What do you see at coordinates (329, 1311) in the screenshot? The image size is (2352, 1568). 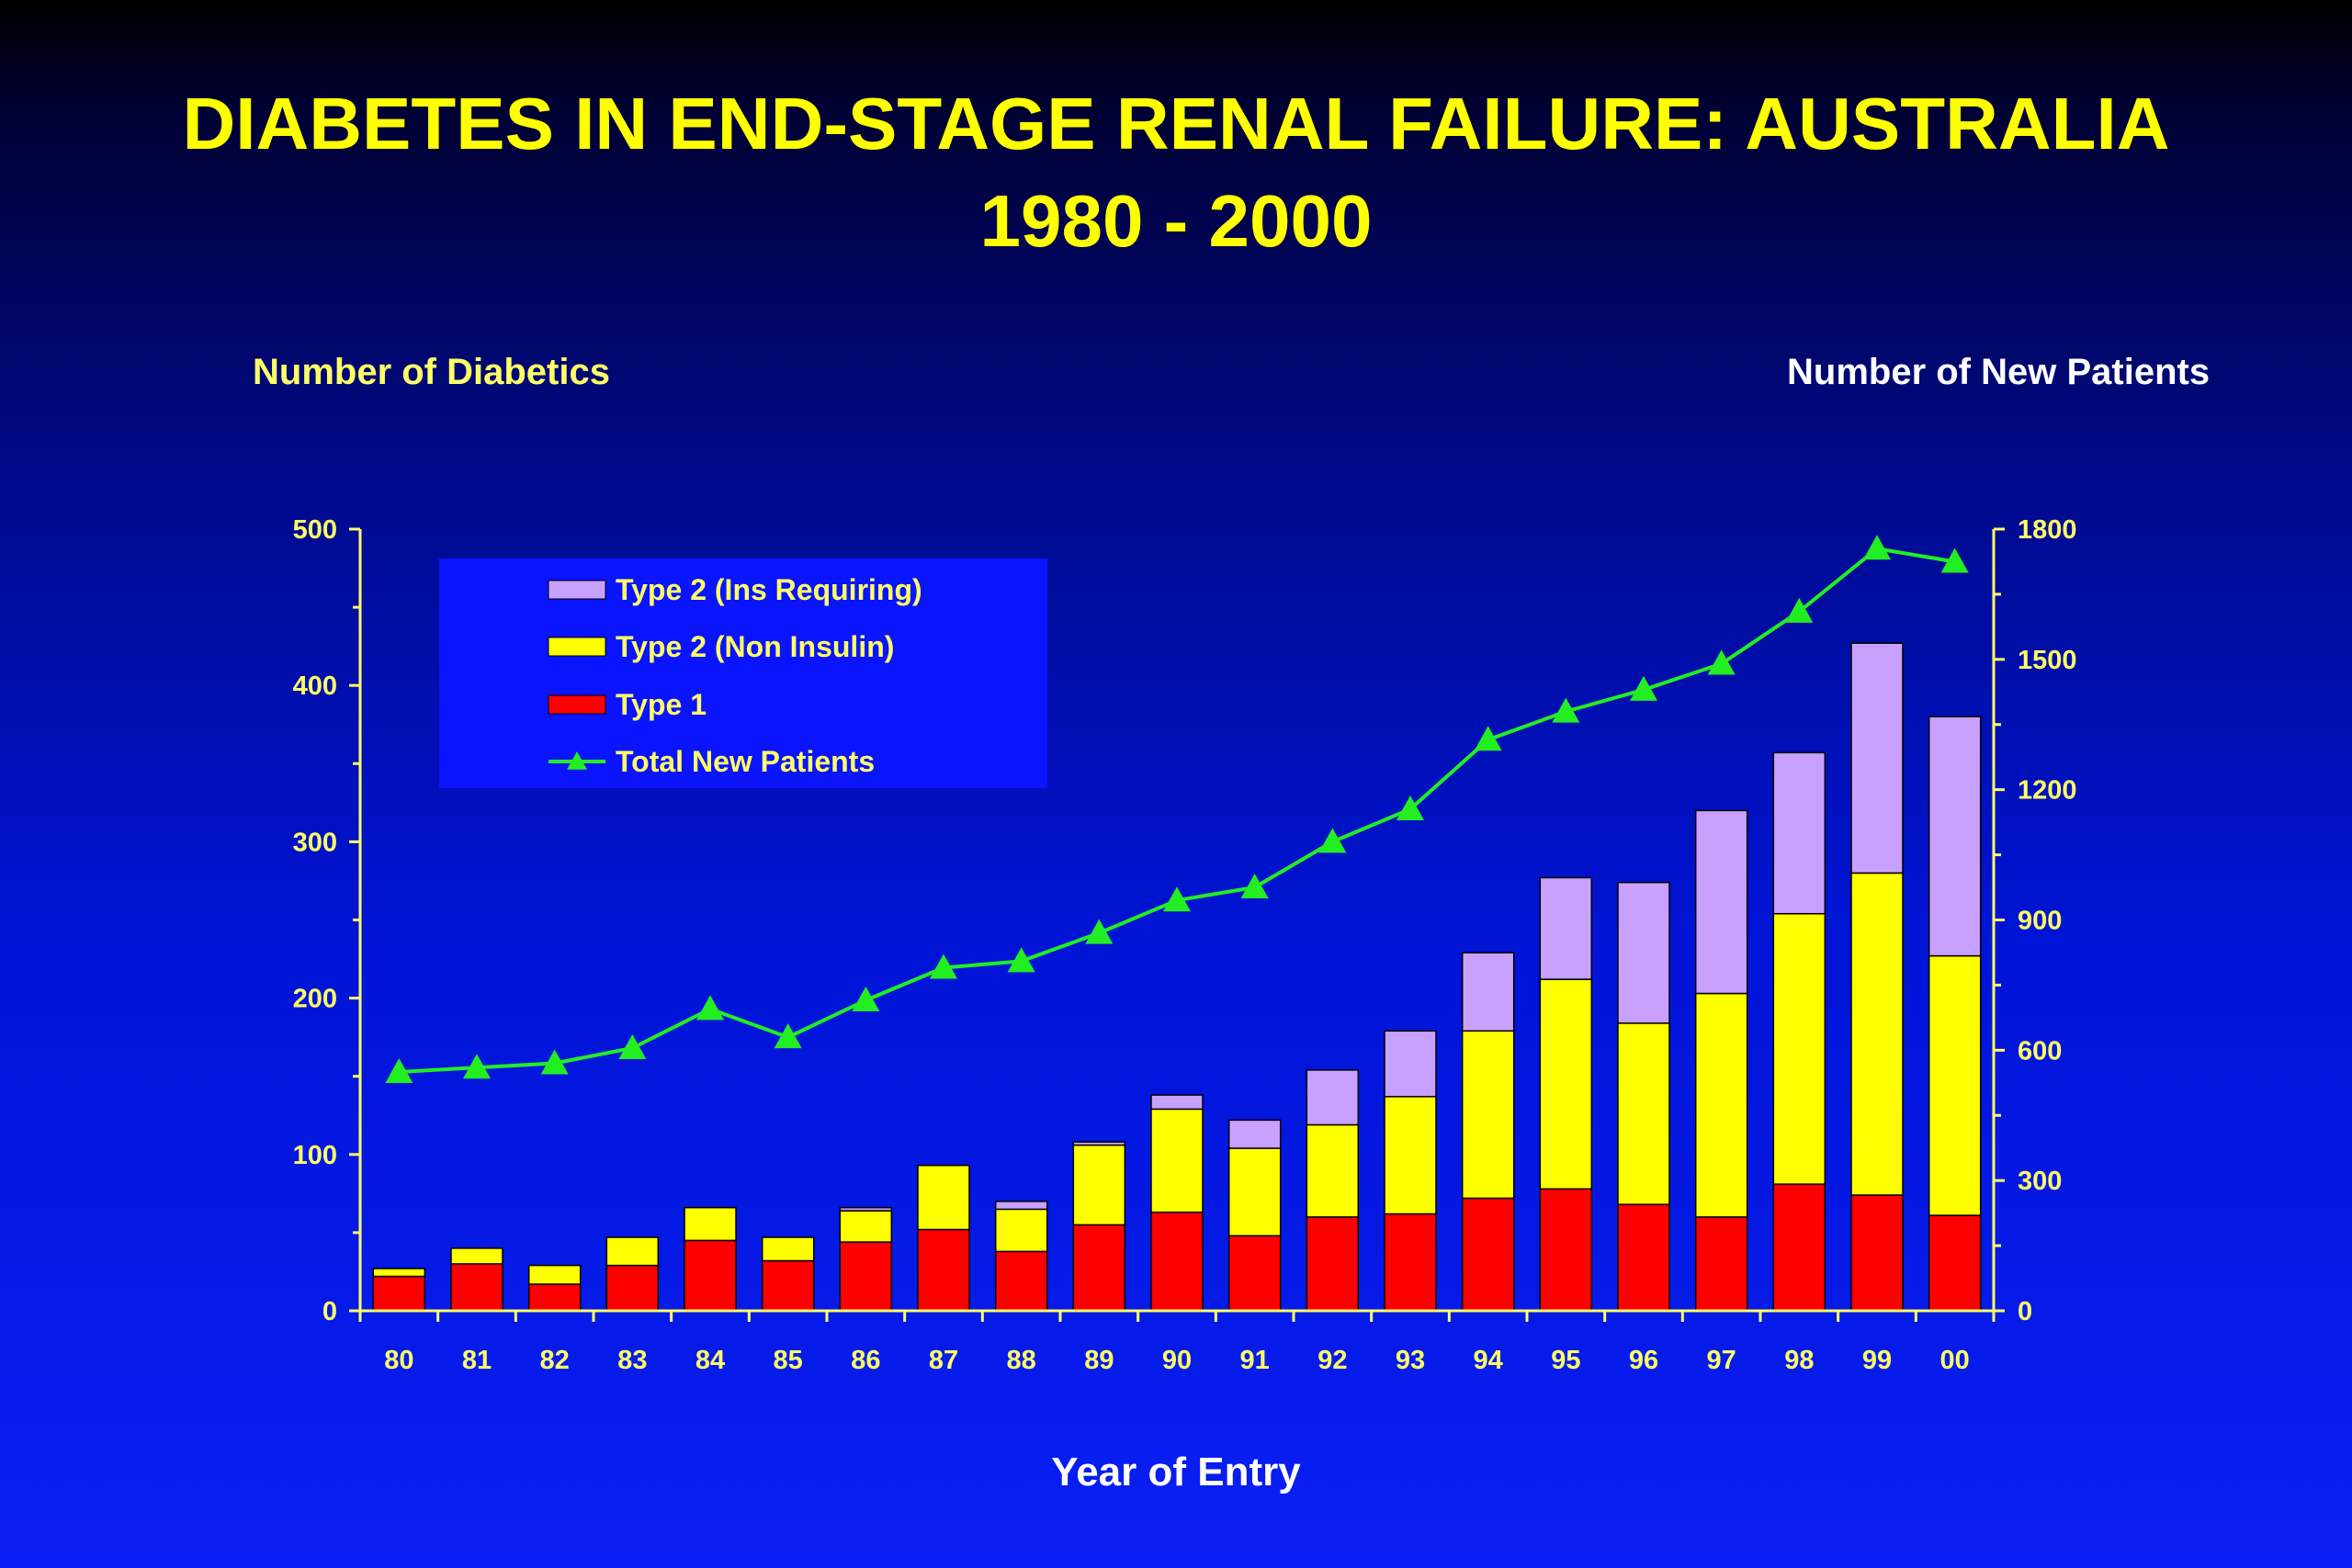 I see `y-tick-label-left-0: 0` at bounding box center [329, 1311].